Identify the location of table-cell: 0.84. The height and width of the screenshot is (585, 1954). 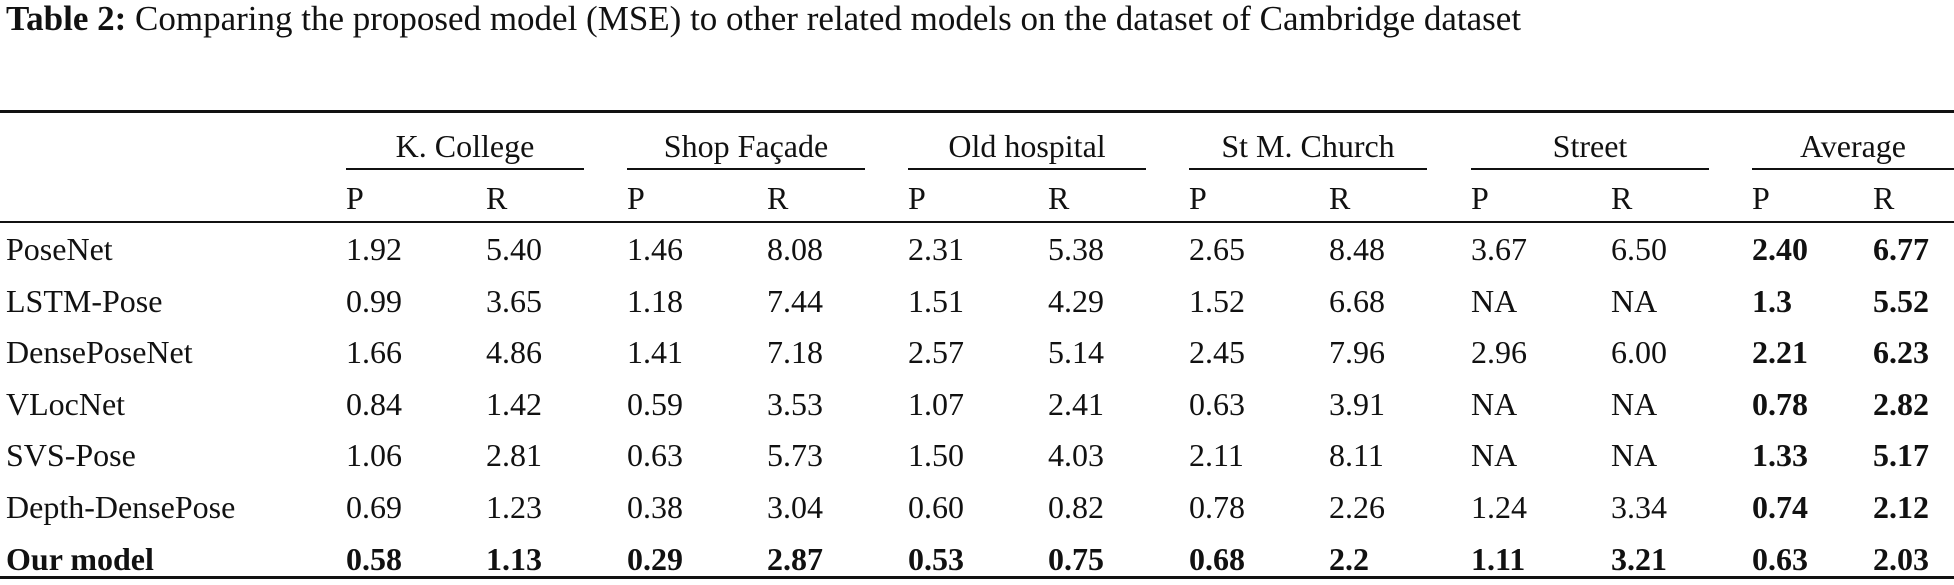
(374, 403).